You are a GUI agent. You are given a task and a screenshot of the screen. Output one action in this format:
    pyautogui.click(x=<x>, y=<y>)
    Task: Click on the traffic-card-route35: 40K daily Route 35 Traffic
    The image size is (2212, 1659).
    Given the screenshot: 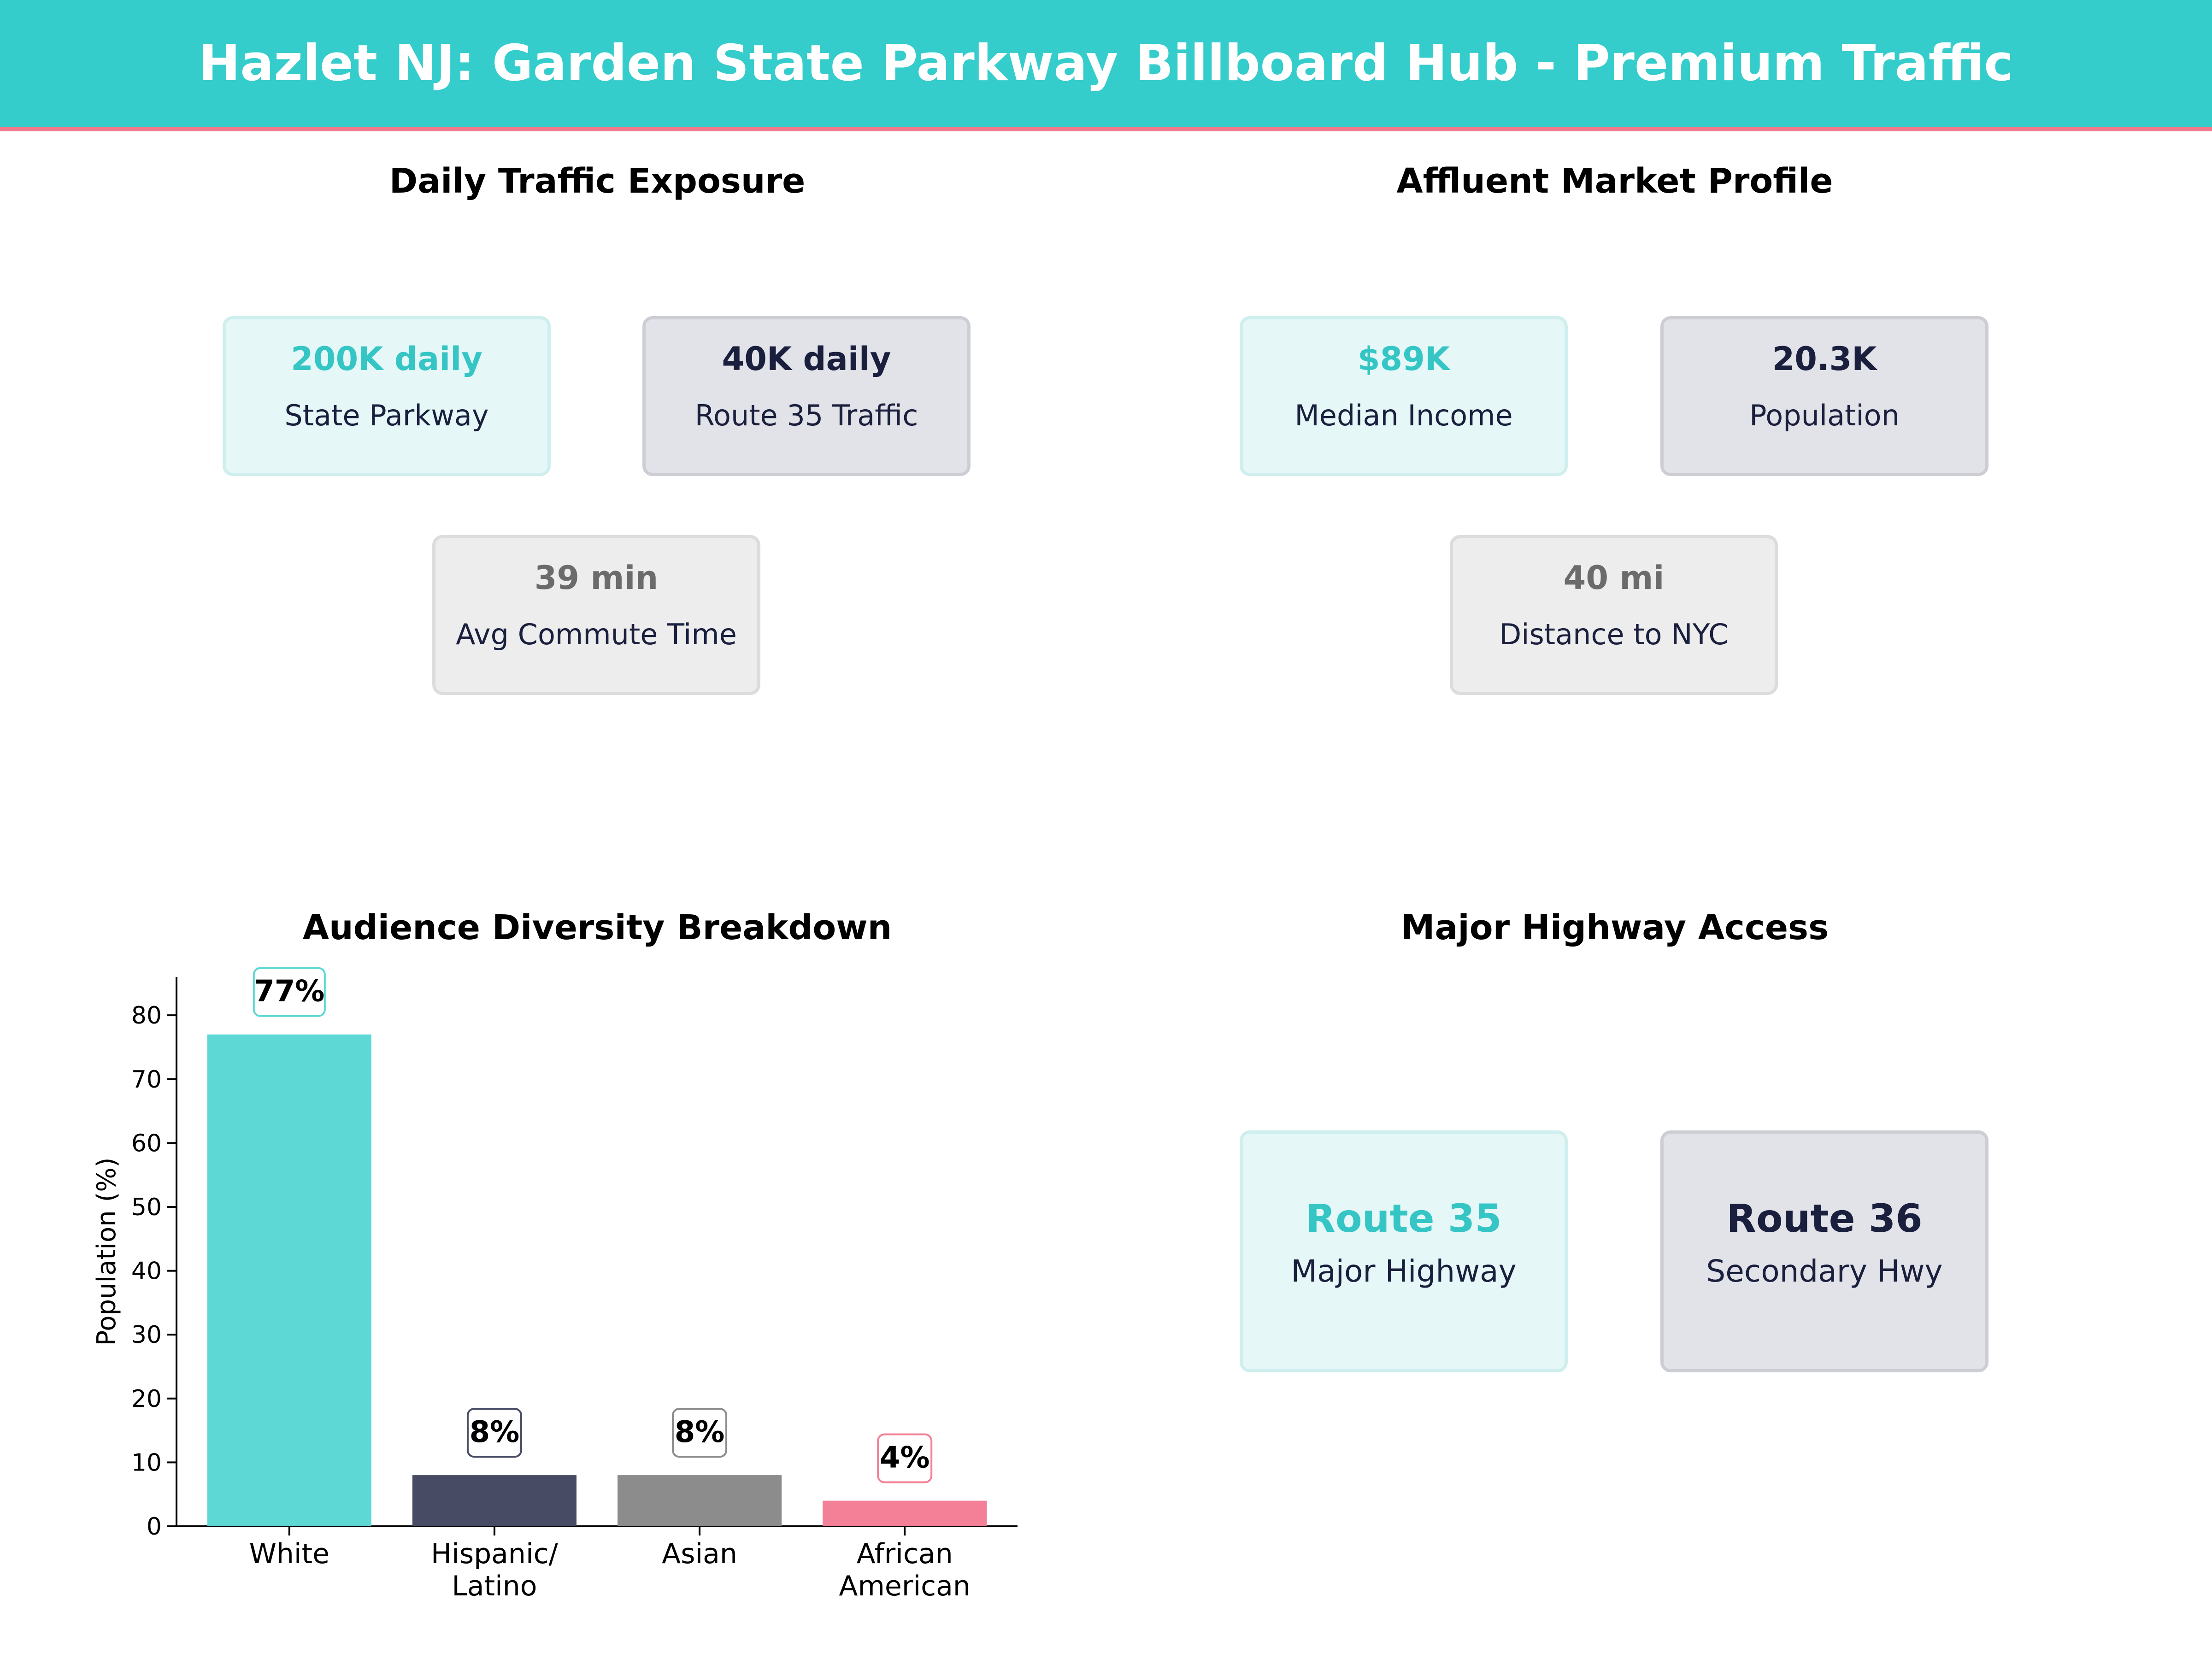 What is the action you would take?
    pyautogui.click(x=806, y=396)
    